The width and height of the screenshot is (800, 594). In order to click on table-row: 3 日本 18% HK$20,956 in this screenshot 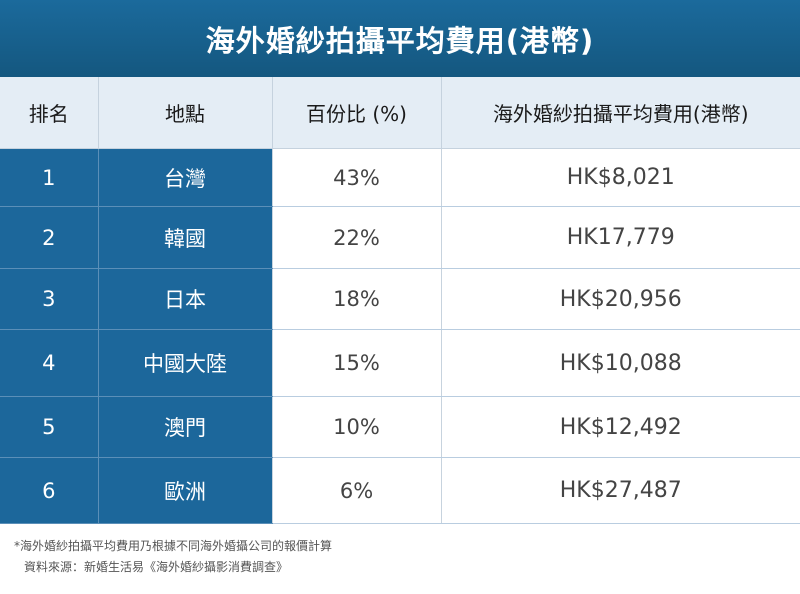, I will do `click(400, 299)`.